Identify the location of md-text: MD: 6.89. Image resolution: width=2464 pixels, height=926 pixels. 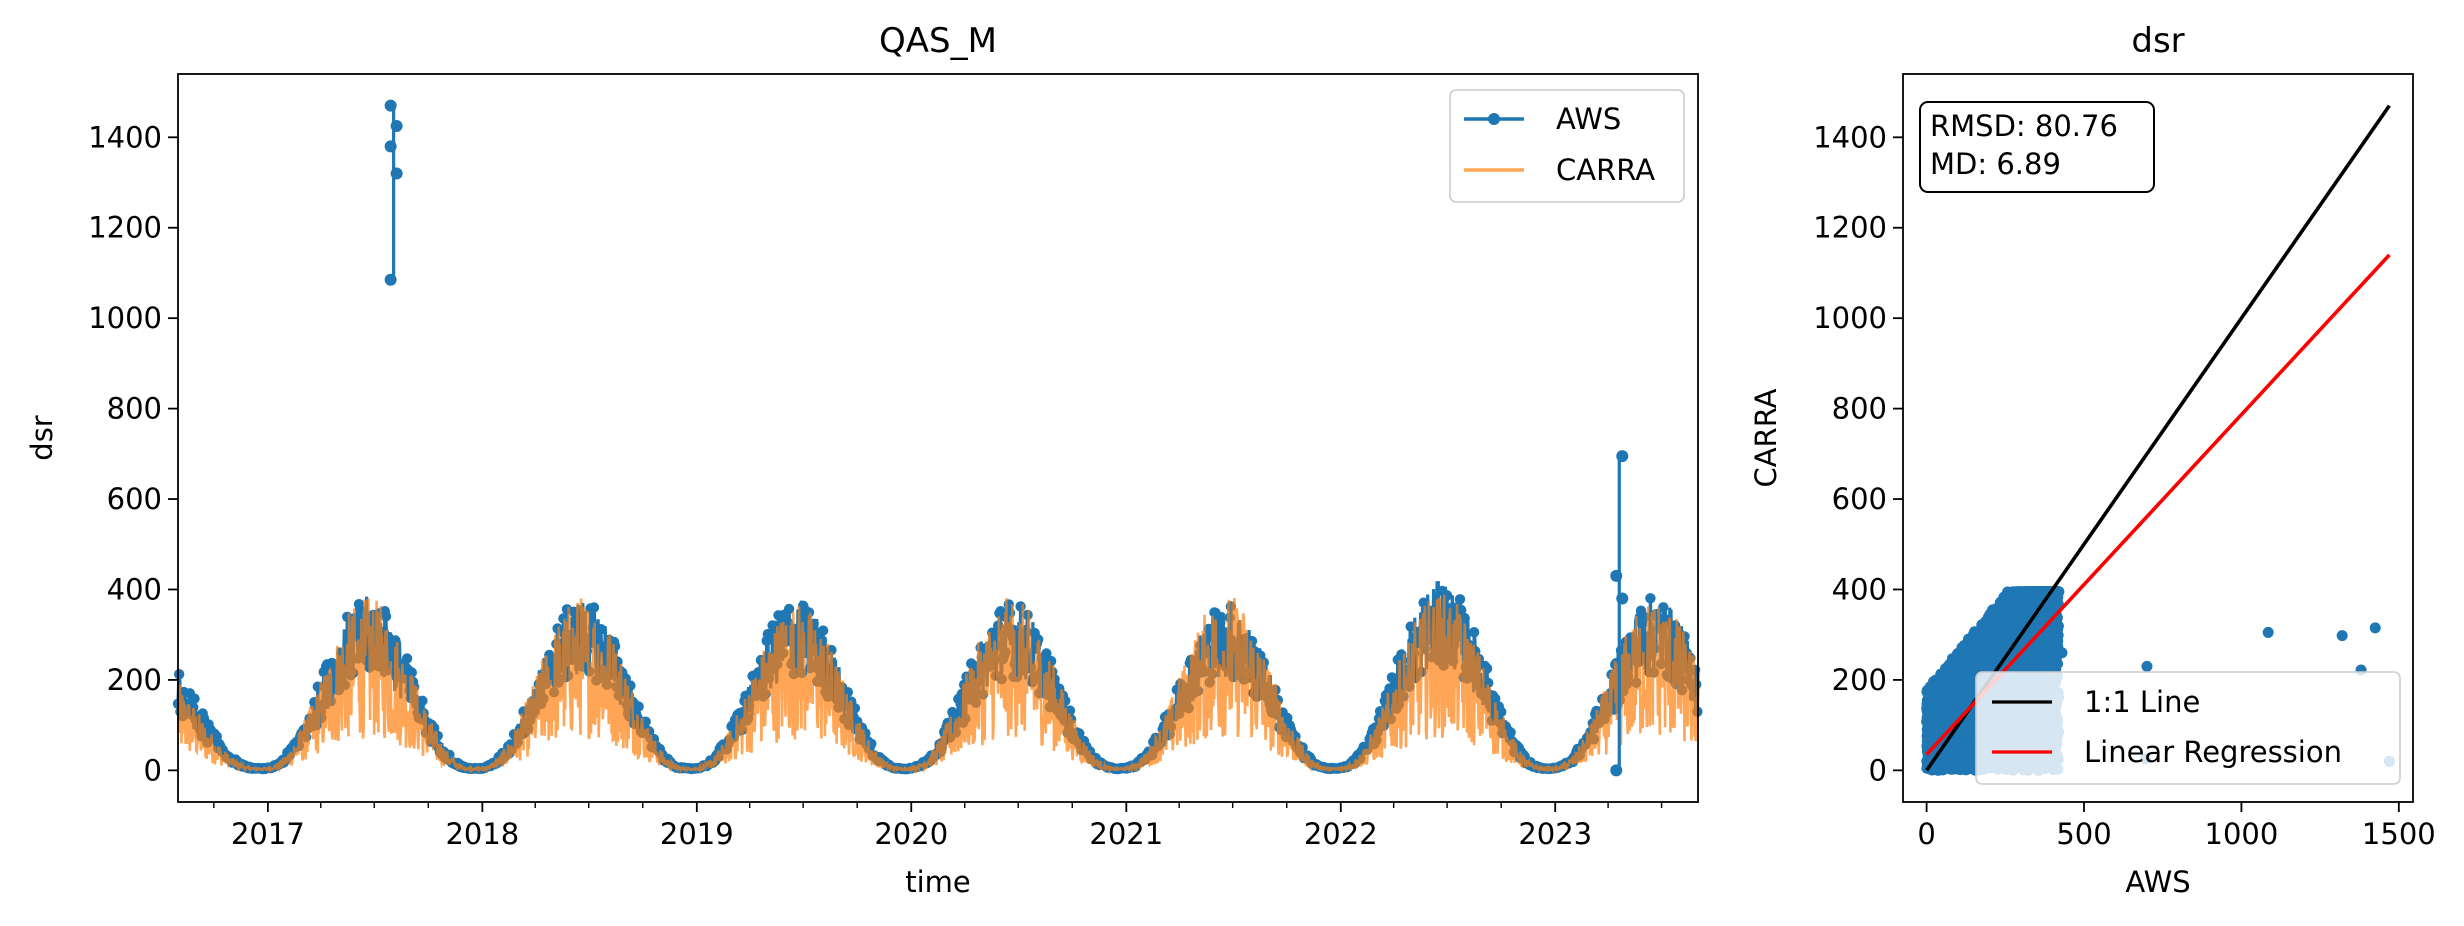
(1995, 164).